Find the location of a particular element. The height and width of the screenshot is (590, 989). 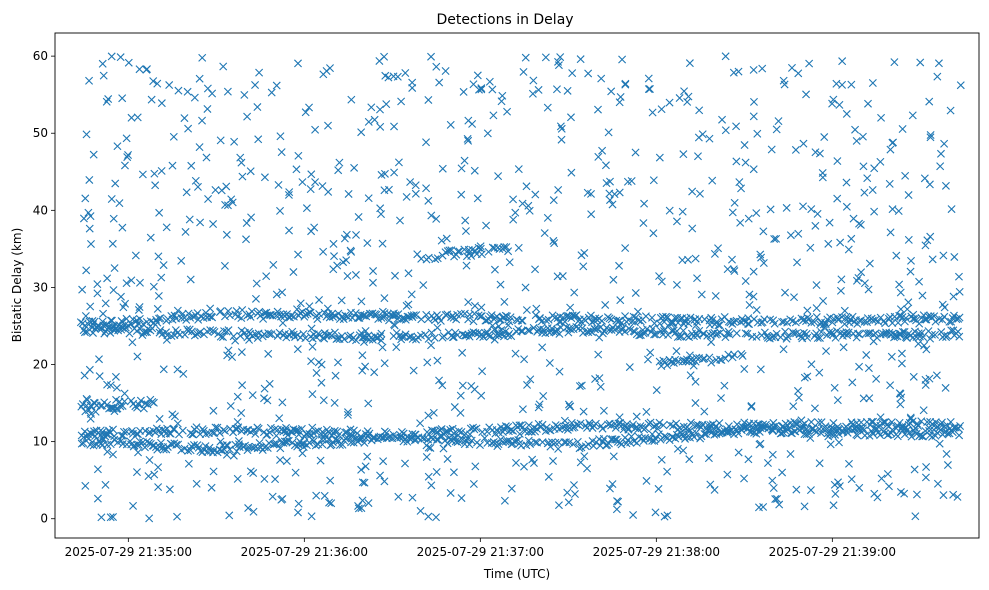

x-tick-label: 2025-07-29 21:38:00 is located at coordinates (656, 552).